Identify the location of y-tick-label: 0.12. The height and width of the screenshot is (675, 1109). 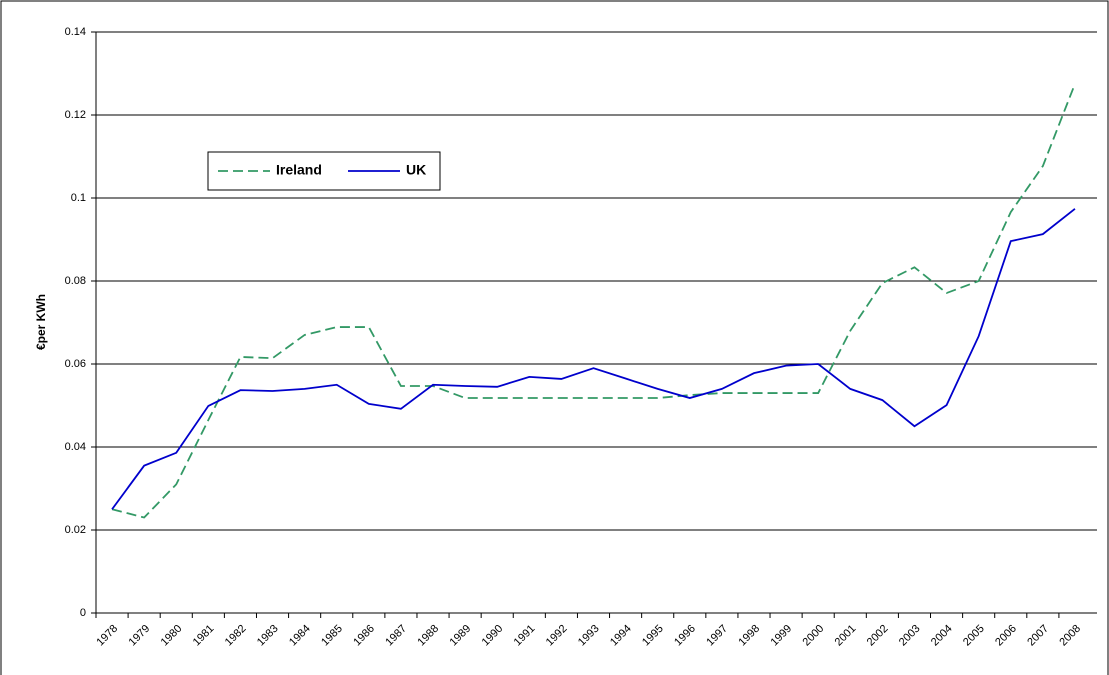
(75, 115).